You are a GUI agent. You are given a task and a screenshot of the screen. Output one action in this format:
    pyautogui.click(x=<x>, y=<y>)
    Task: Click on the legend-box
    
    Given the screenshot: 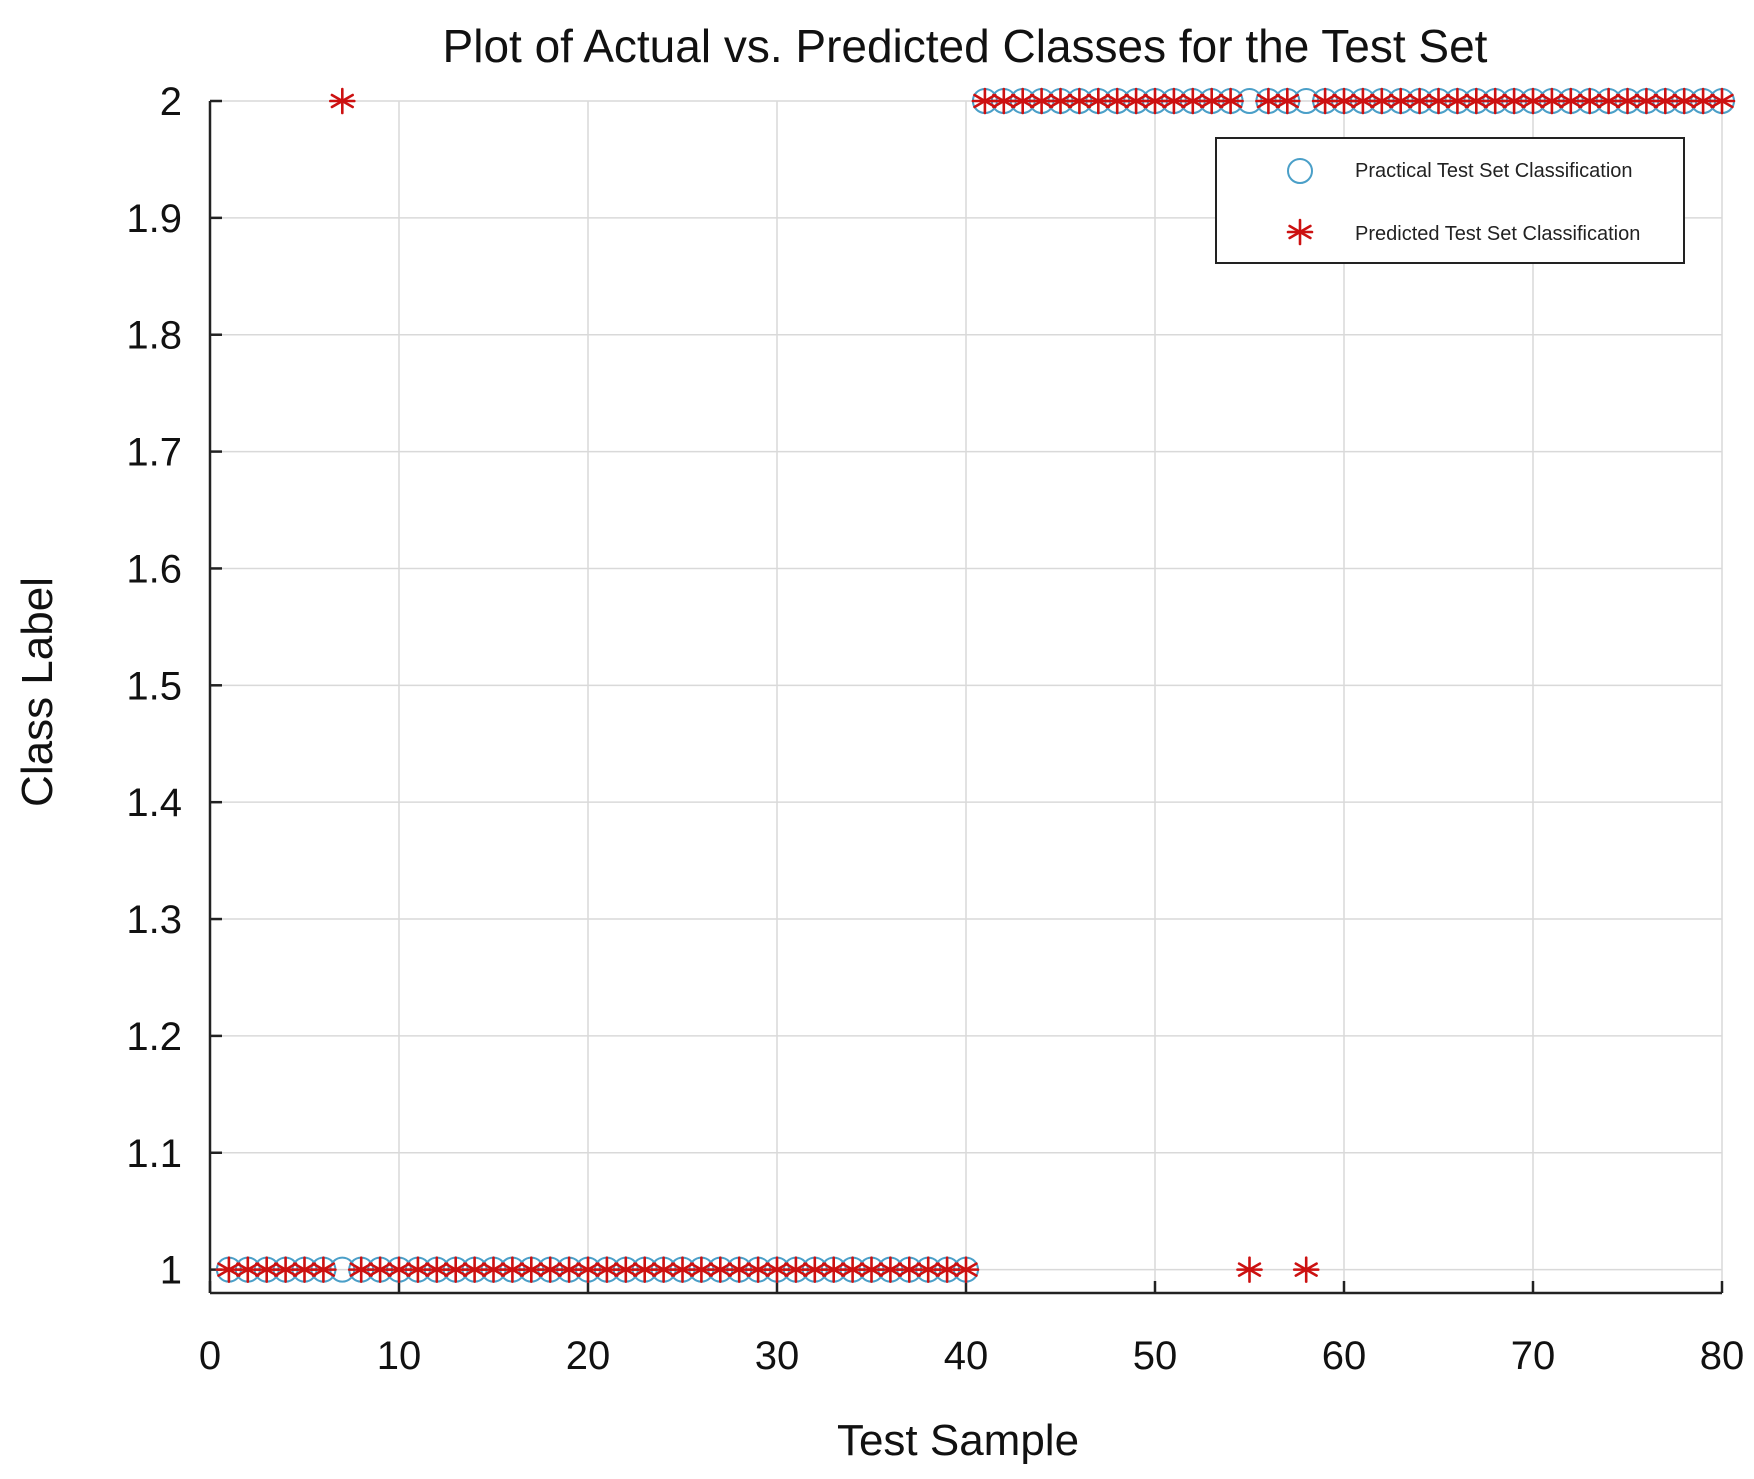 What is the action you would take?
    pyautogui.click(x=1450, y=200)
    